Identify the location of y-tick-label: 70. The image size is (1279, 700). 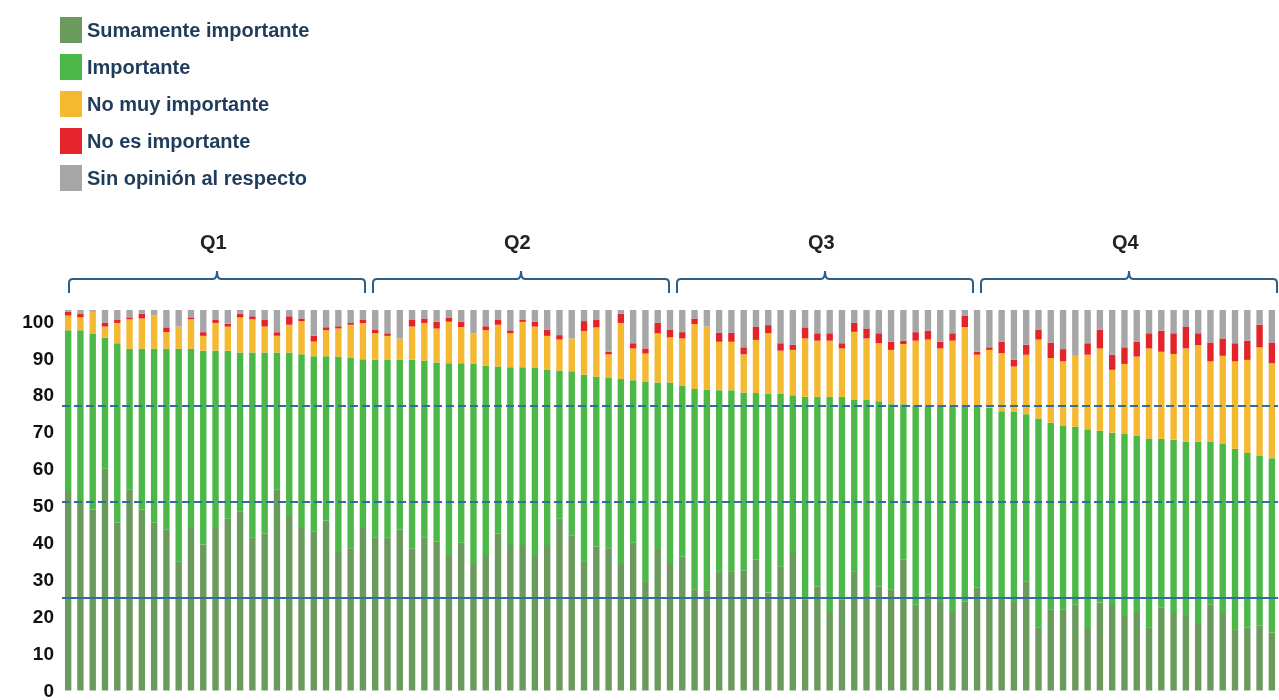
(43, 432).